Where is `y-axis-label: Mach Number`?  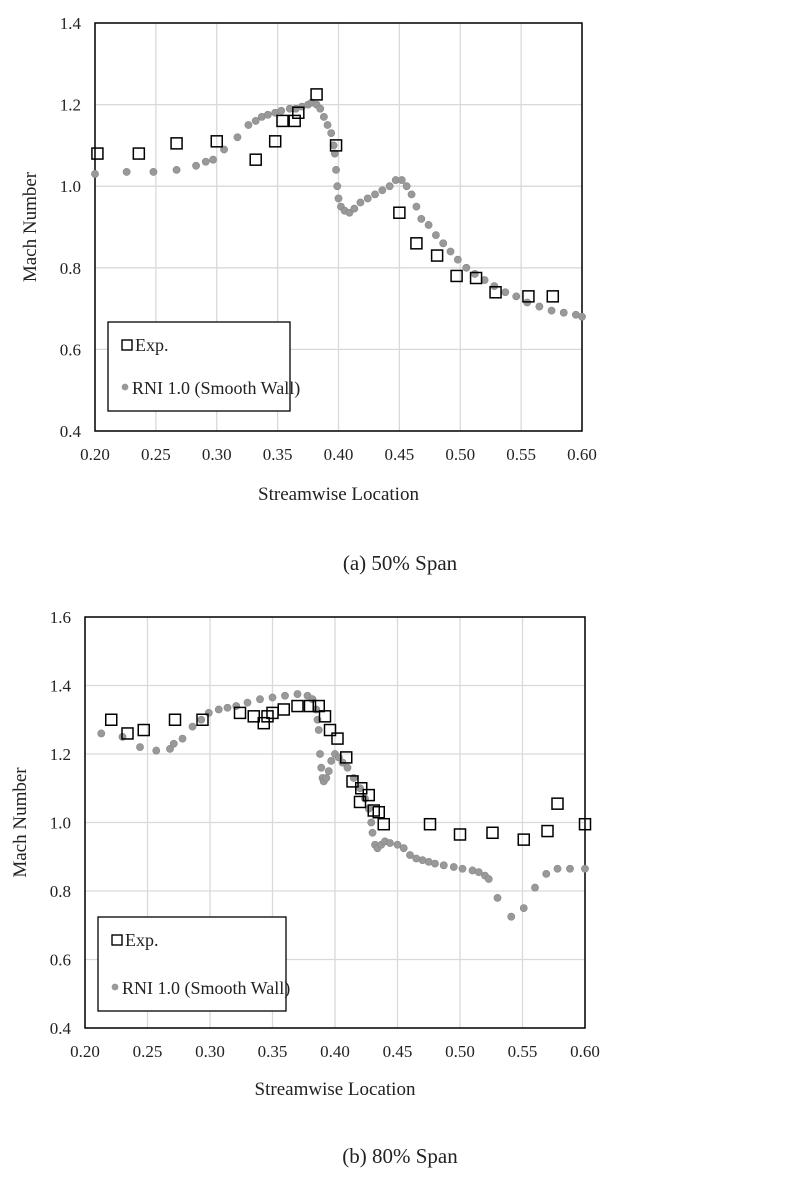 y-axis-label: Mach Number is located at coordinates (20, 822).